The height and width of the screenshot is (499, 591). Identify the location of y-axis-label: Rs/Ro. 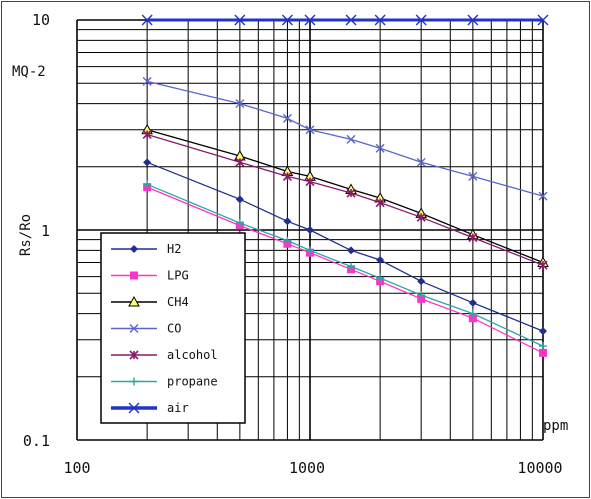
(26, 235).